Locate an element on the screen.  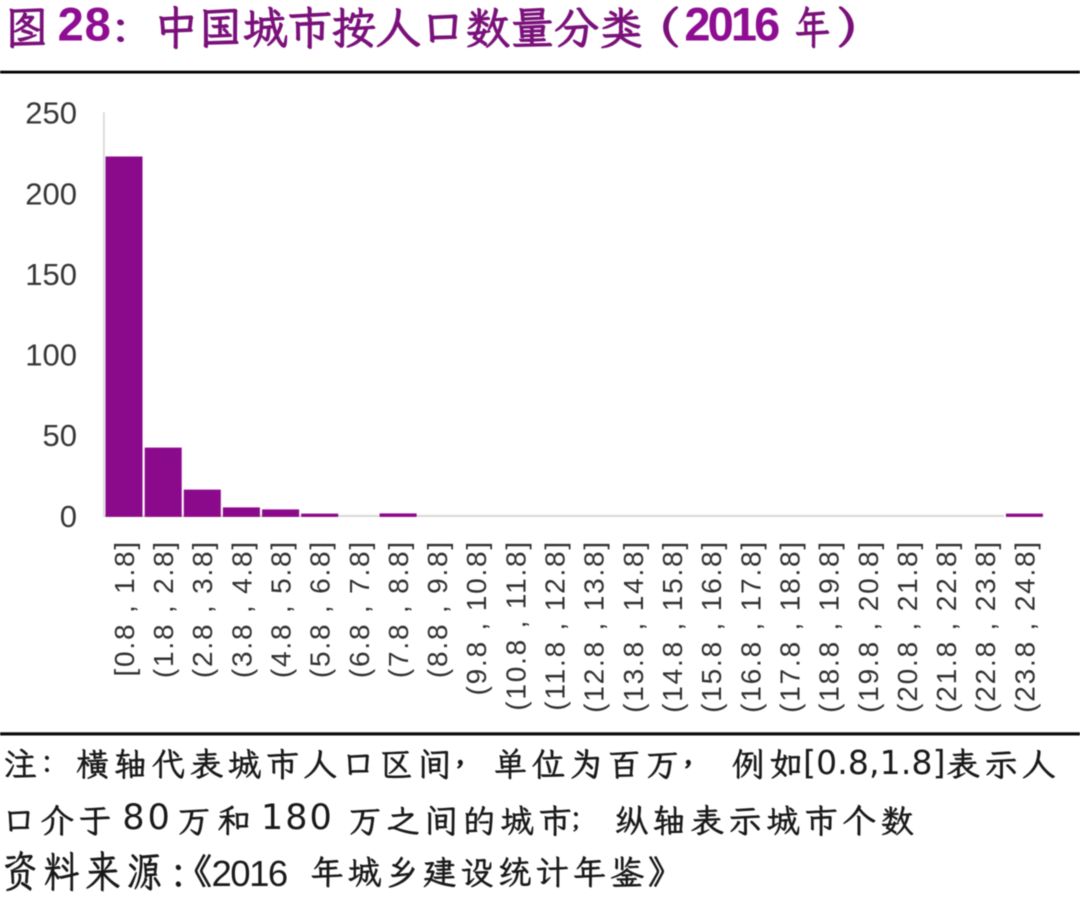
svg-text: (19.8 , 20.8] is located at coordinates (868, 626).